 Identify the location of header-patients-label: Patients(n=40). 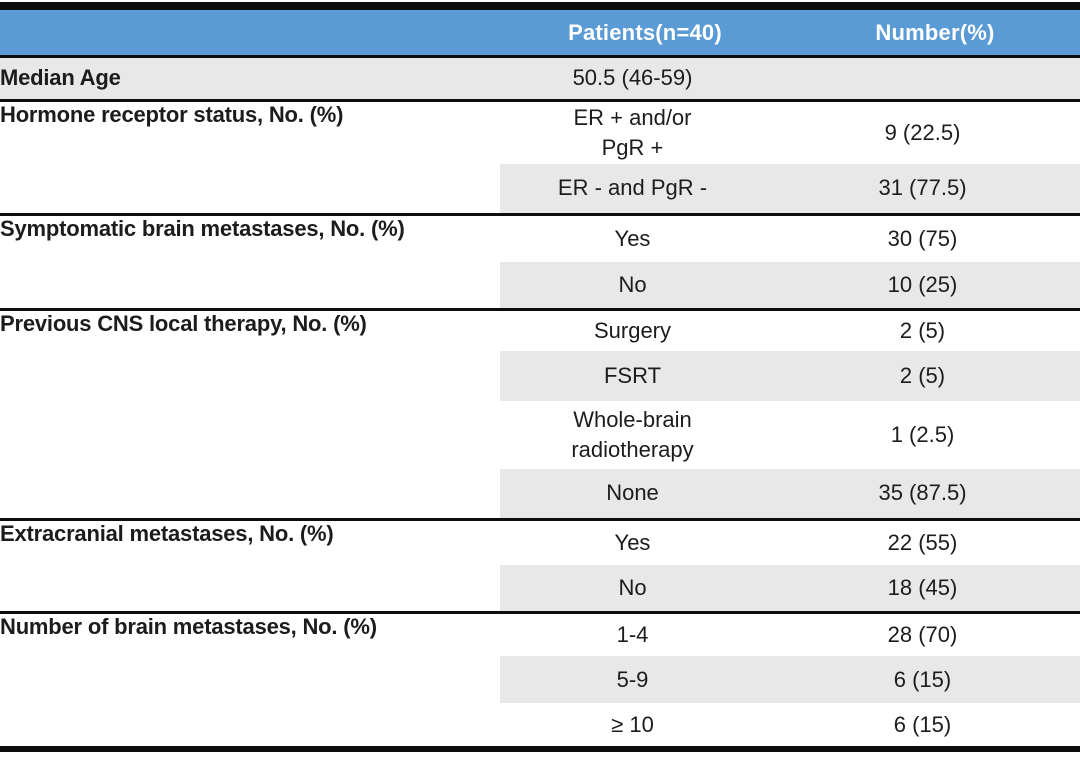
(645, 32).